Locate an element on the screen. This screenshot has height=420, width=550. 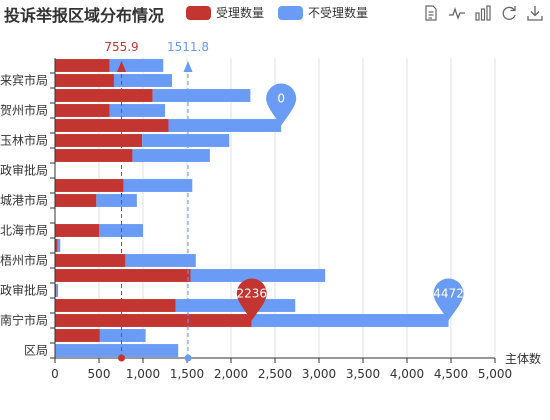
legend-label-accepted: 受理数量 is located at coordinates (240, 13).